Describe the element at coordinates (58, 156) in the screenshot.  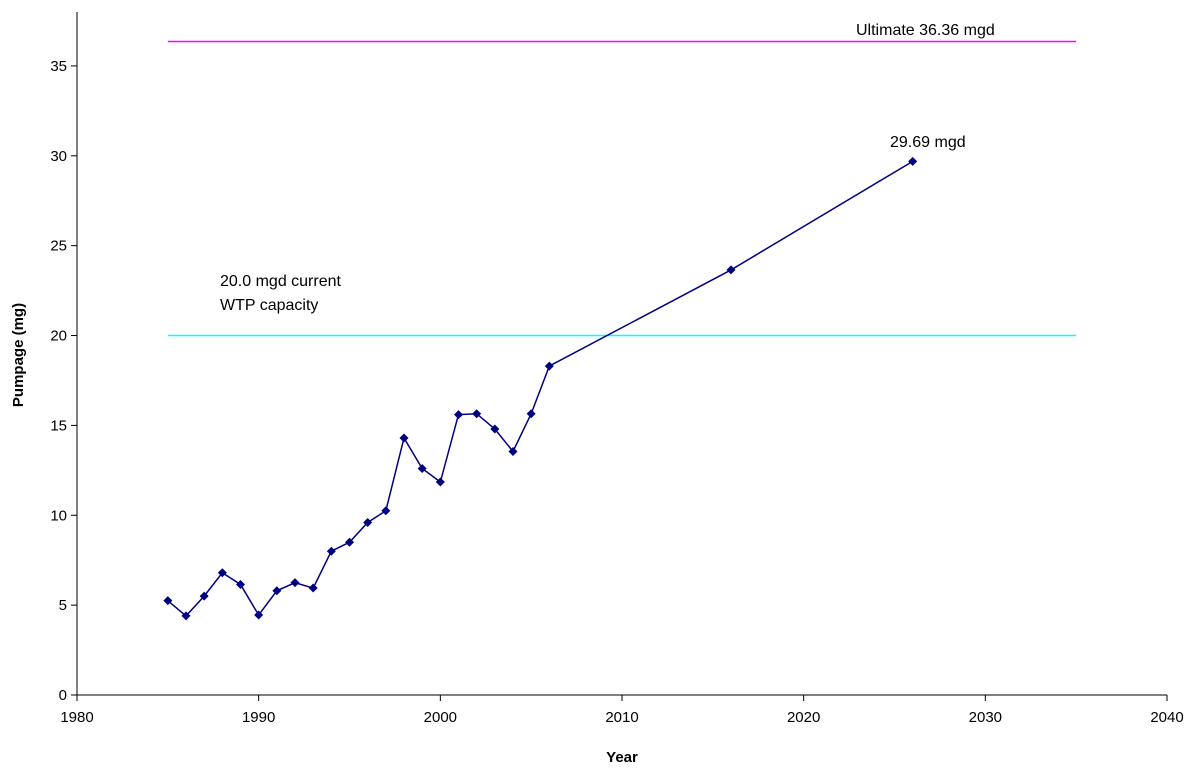
I see `y-tick-label: 30` at that location.